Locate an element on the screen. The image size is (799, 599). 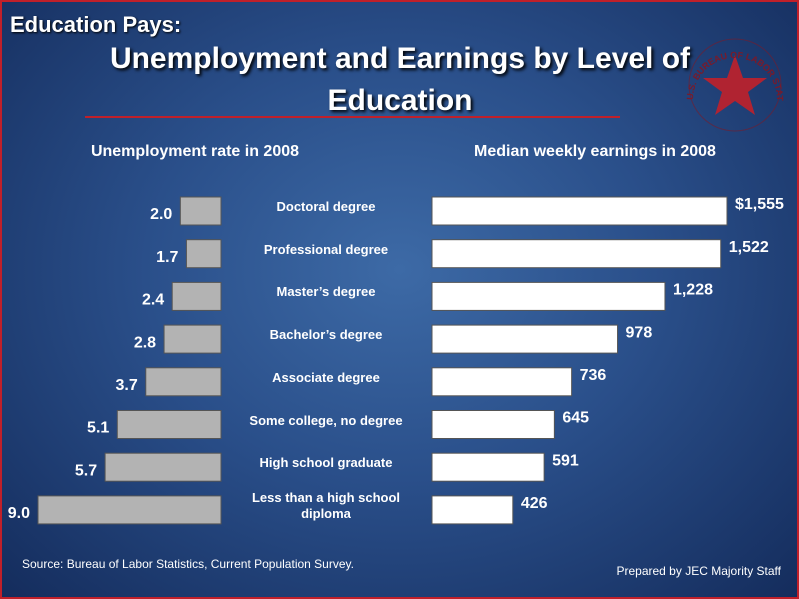
category-label: Some college, no degree is located at coordinates (326, 420).